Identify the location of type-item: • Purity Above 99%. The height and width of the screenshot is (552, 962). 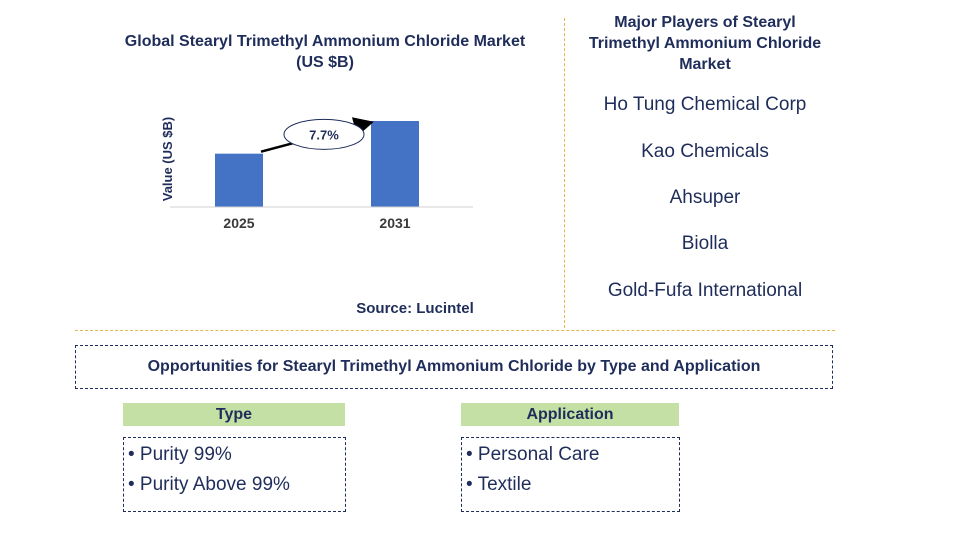
(209, 484).